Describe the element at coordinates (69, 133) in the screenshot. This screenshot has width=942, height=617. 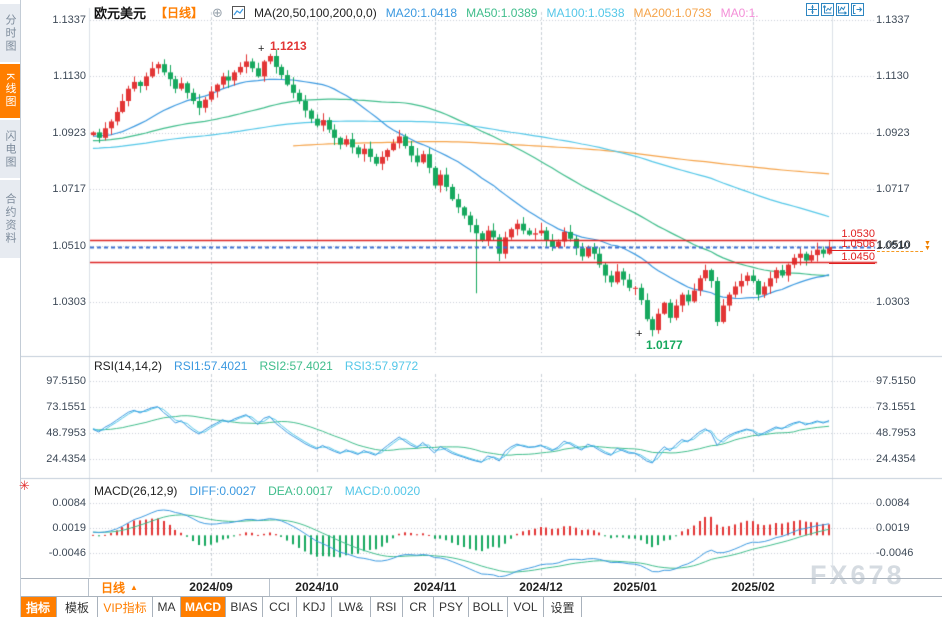
I see `price-axis-label-left: 1.0923` at that location.